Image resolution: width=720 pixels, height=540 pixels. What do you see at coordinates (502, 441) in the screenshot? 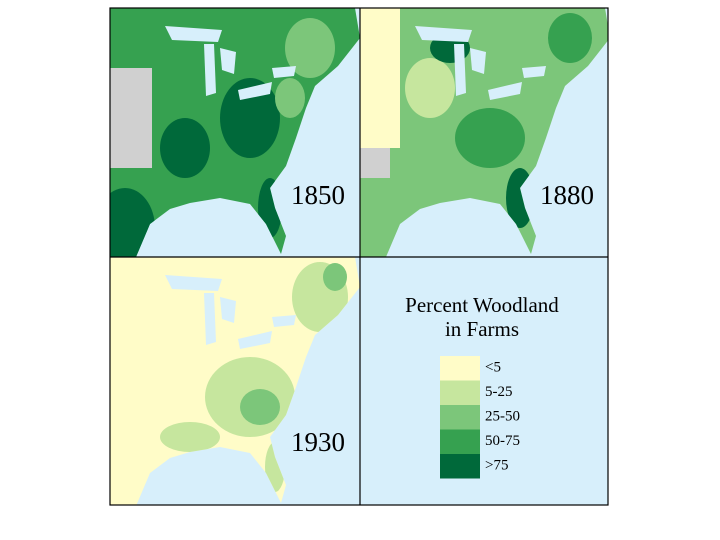
I see `legend-label: 50-75` at bounding box center [502, 441].